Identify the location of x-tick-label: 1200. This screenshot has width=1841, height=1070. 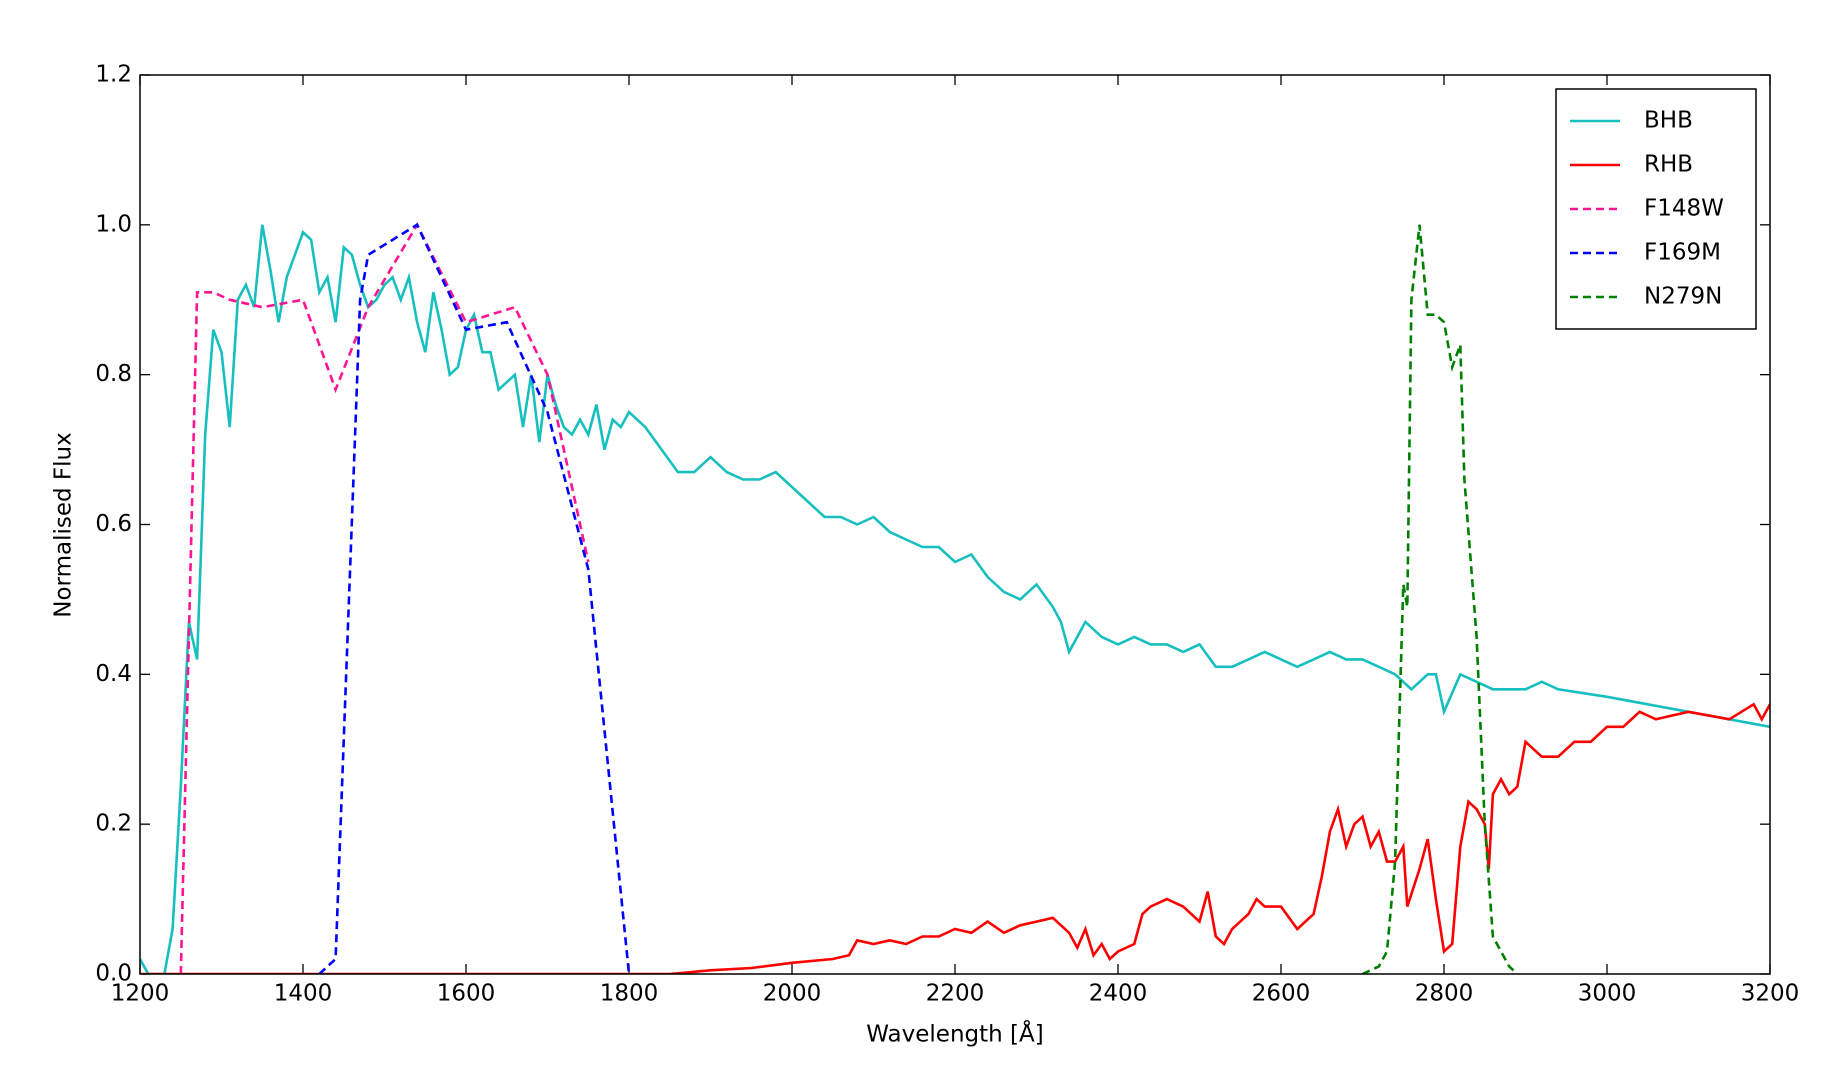
(140, 994).